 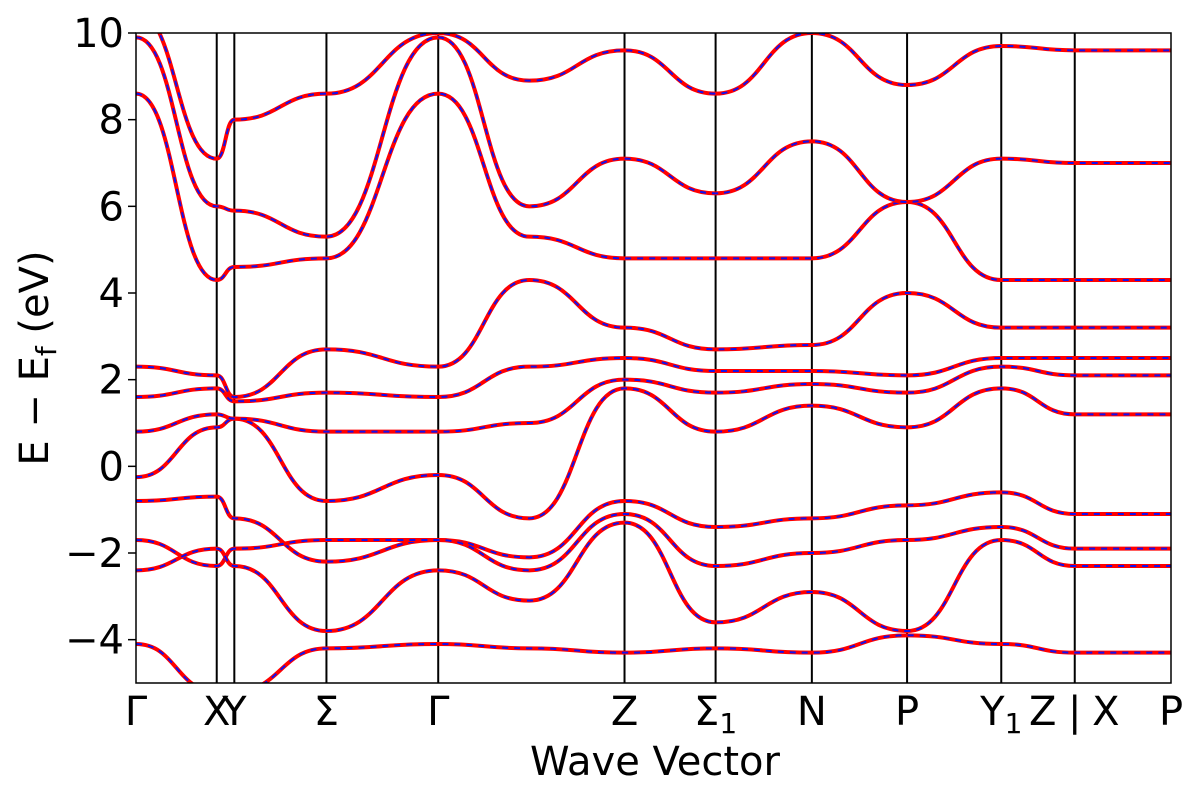 I want to click on x-tick-label-0: Γ, so click(x=136, y=712).